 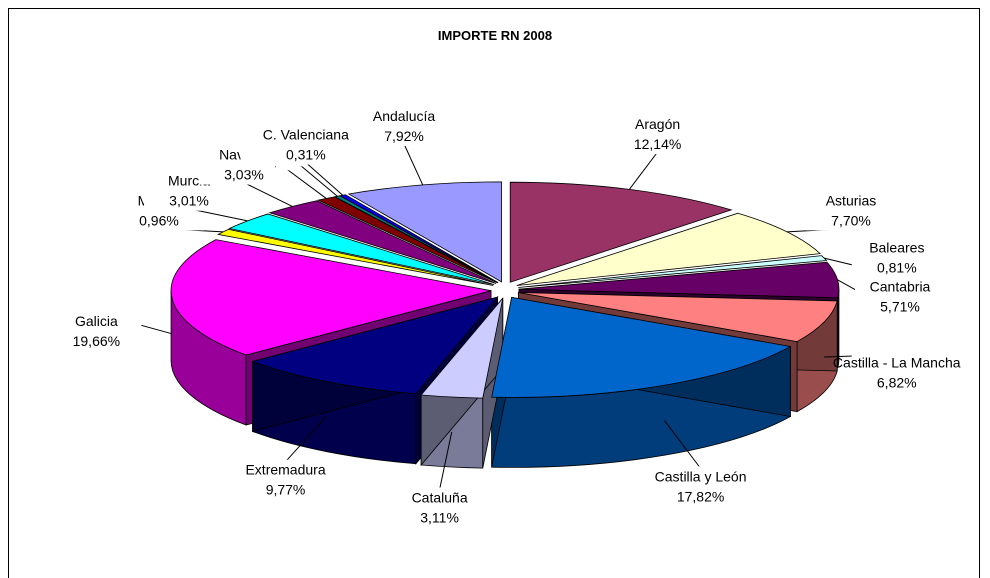 What do you see at coordinates (897, 383) in the screenshot?
I see `value-label: 6,82%` at bounding box center [897, 383].